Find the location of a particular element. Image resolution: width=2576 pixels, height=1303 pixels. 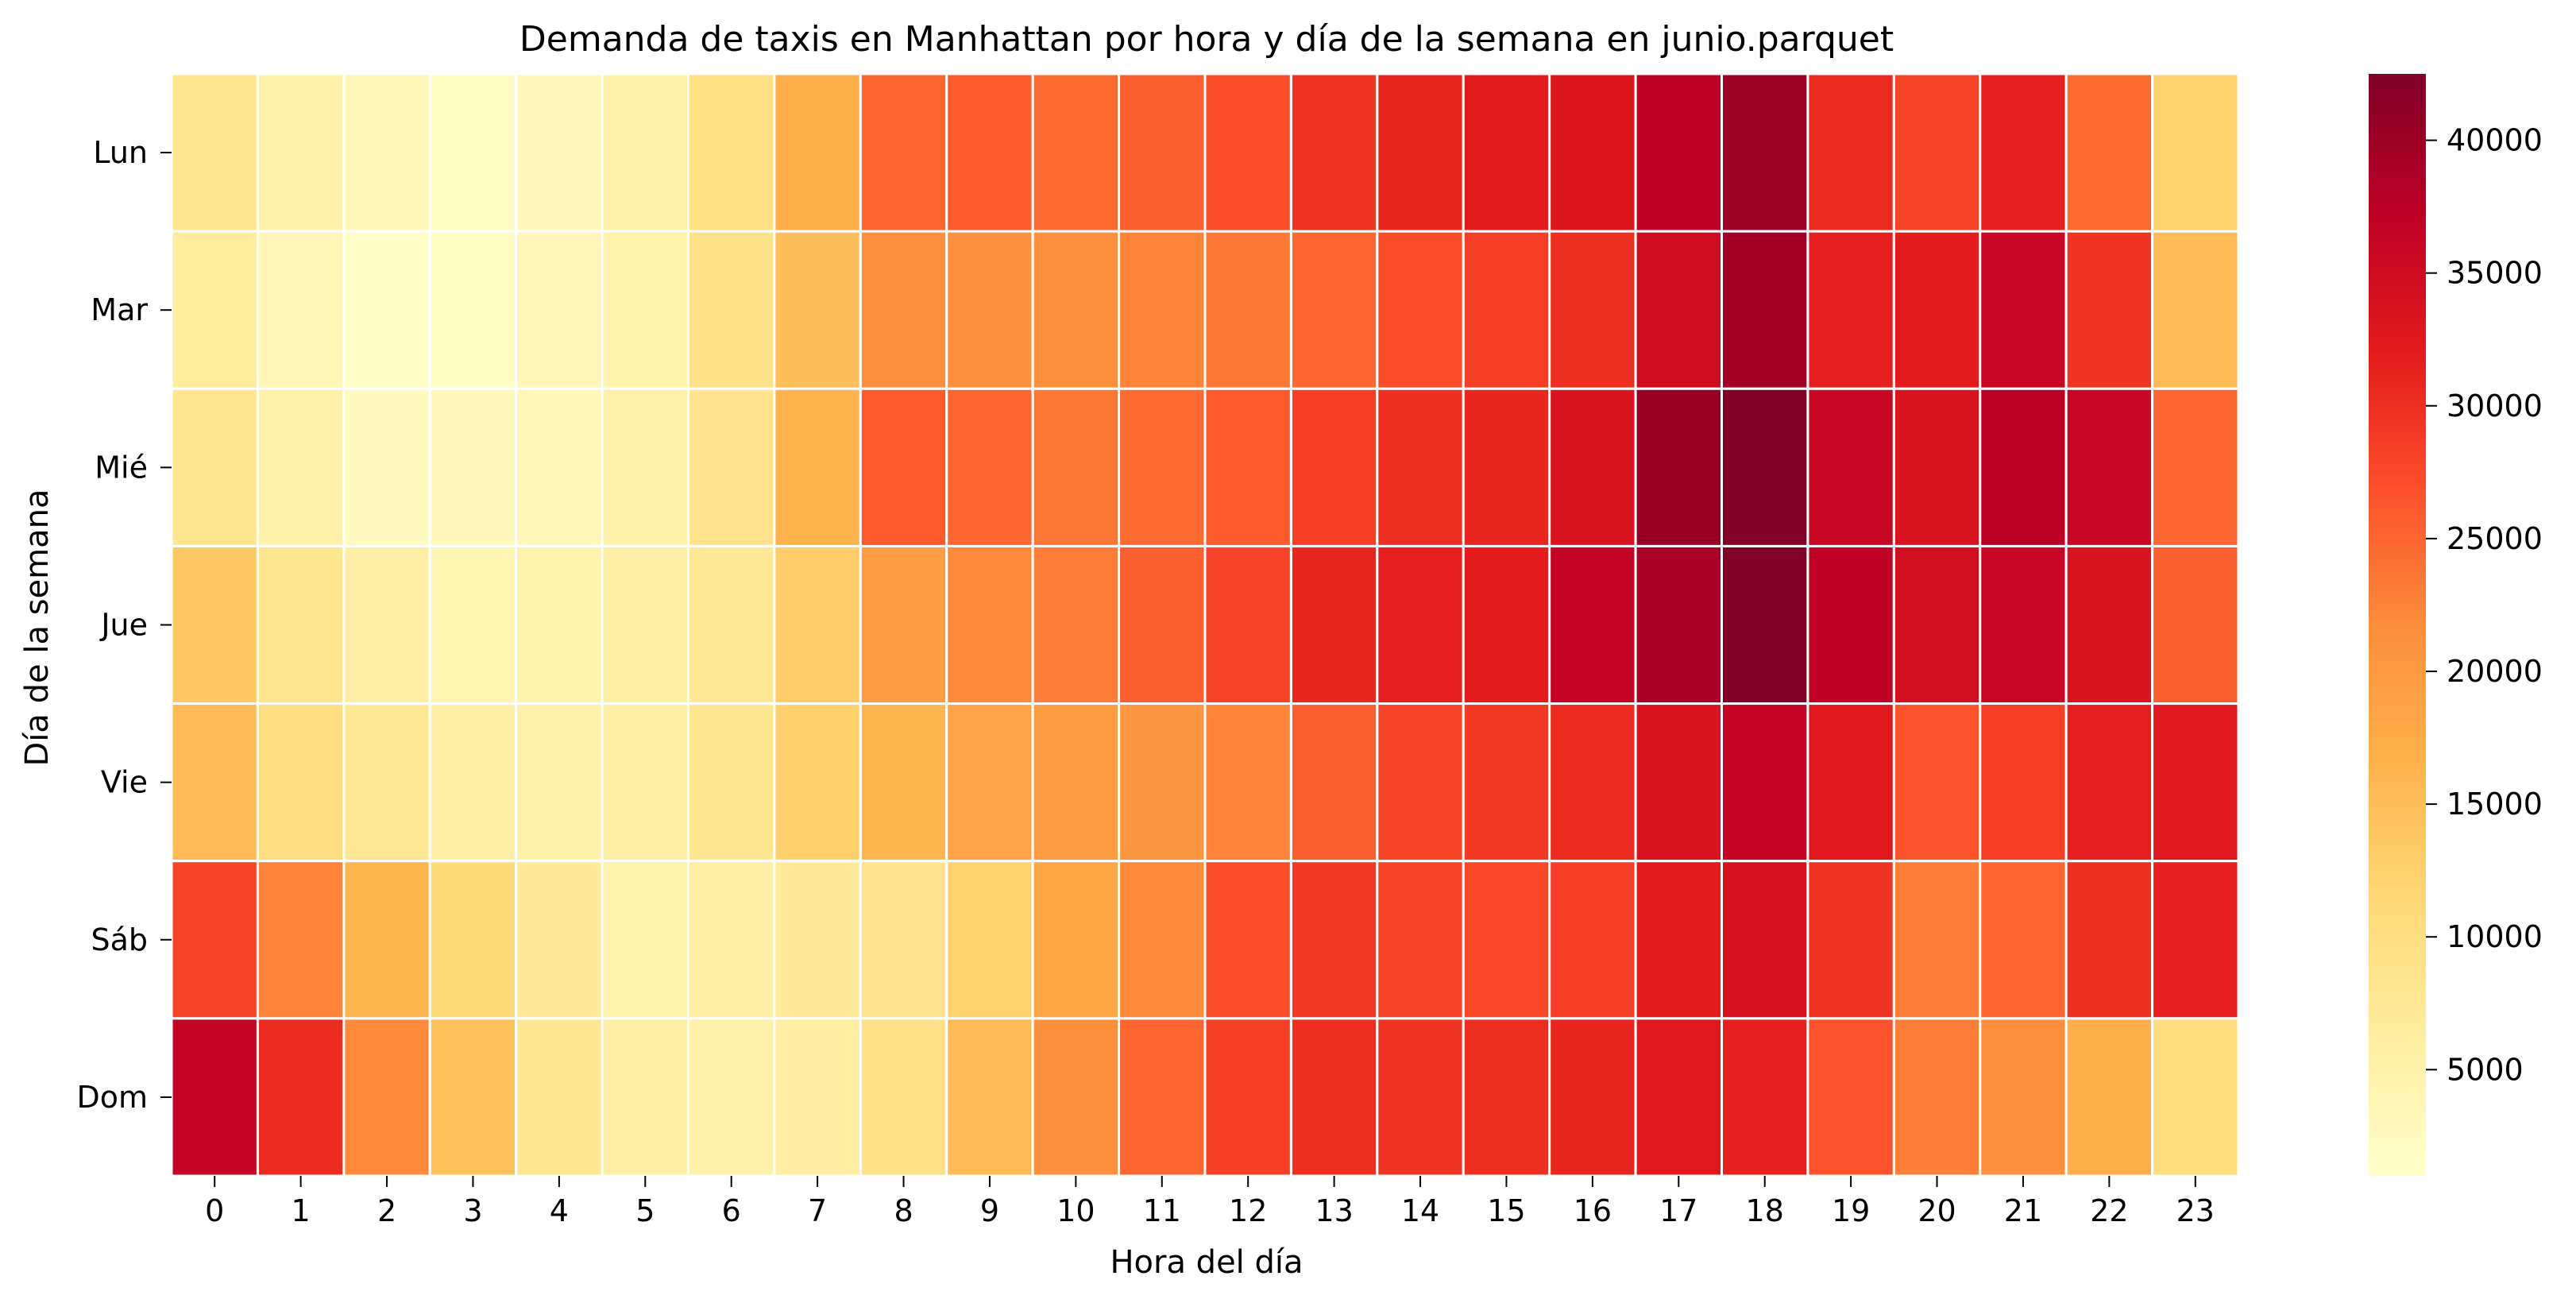

x-tick-label: 9 is located at coordinates (989, 1211).